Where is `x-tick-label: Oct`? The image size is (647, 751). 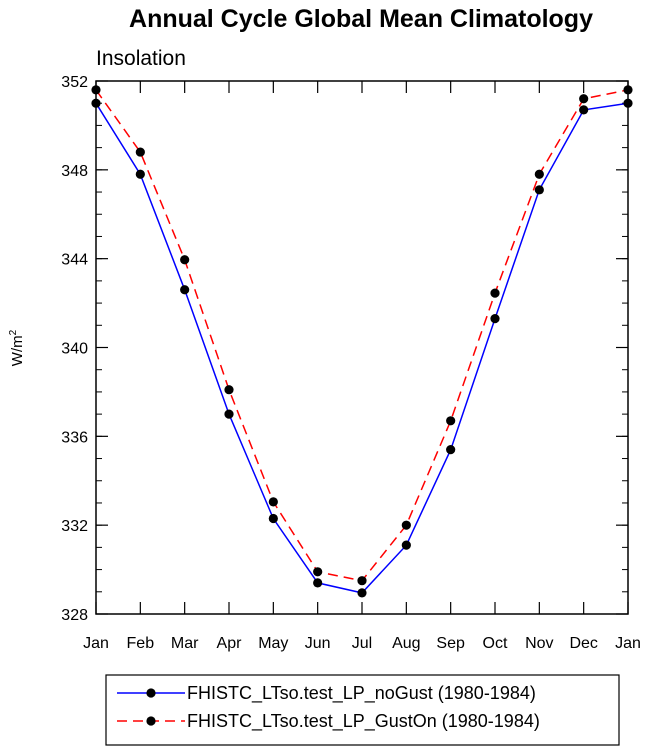
x-tick-label: Oct is located at coordinates (495, 643).